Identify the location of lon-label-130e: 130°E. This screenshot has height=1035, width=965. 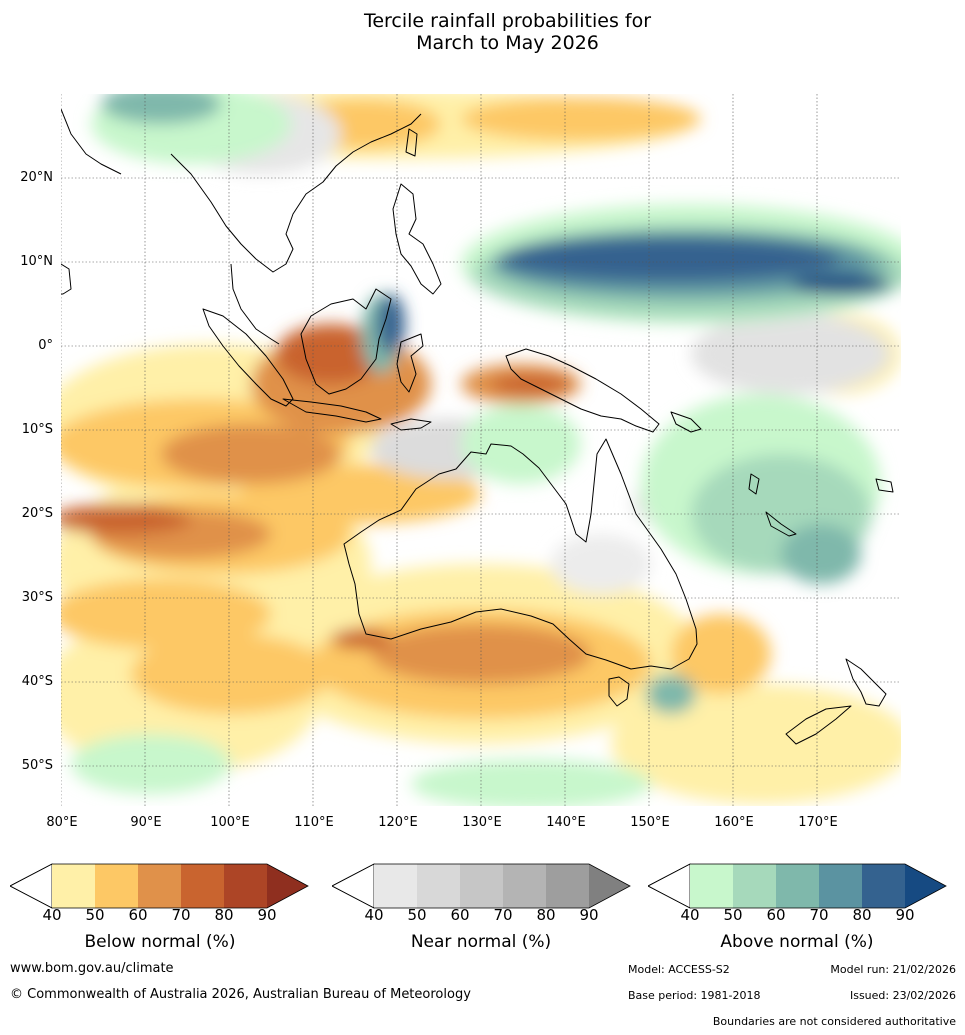
(482, 822).